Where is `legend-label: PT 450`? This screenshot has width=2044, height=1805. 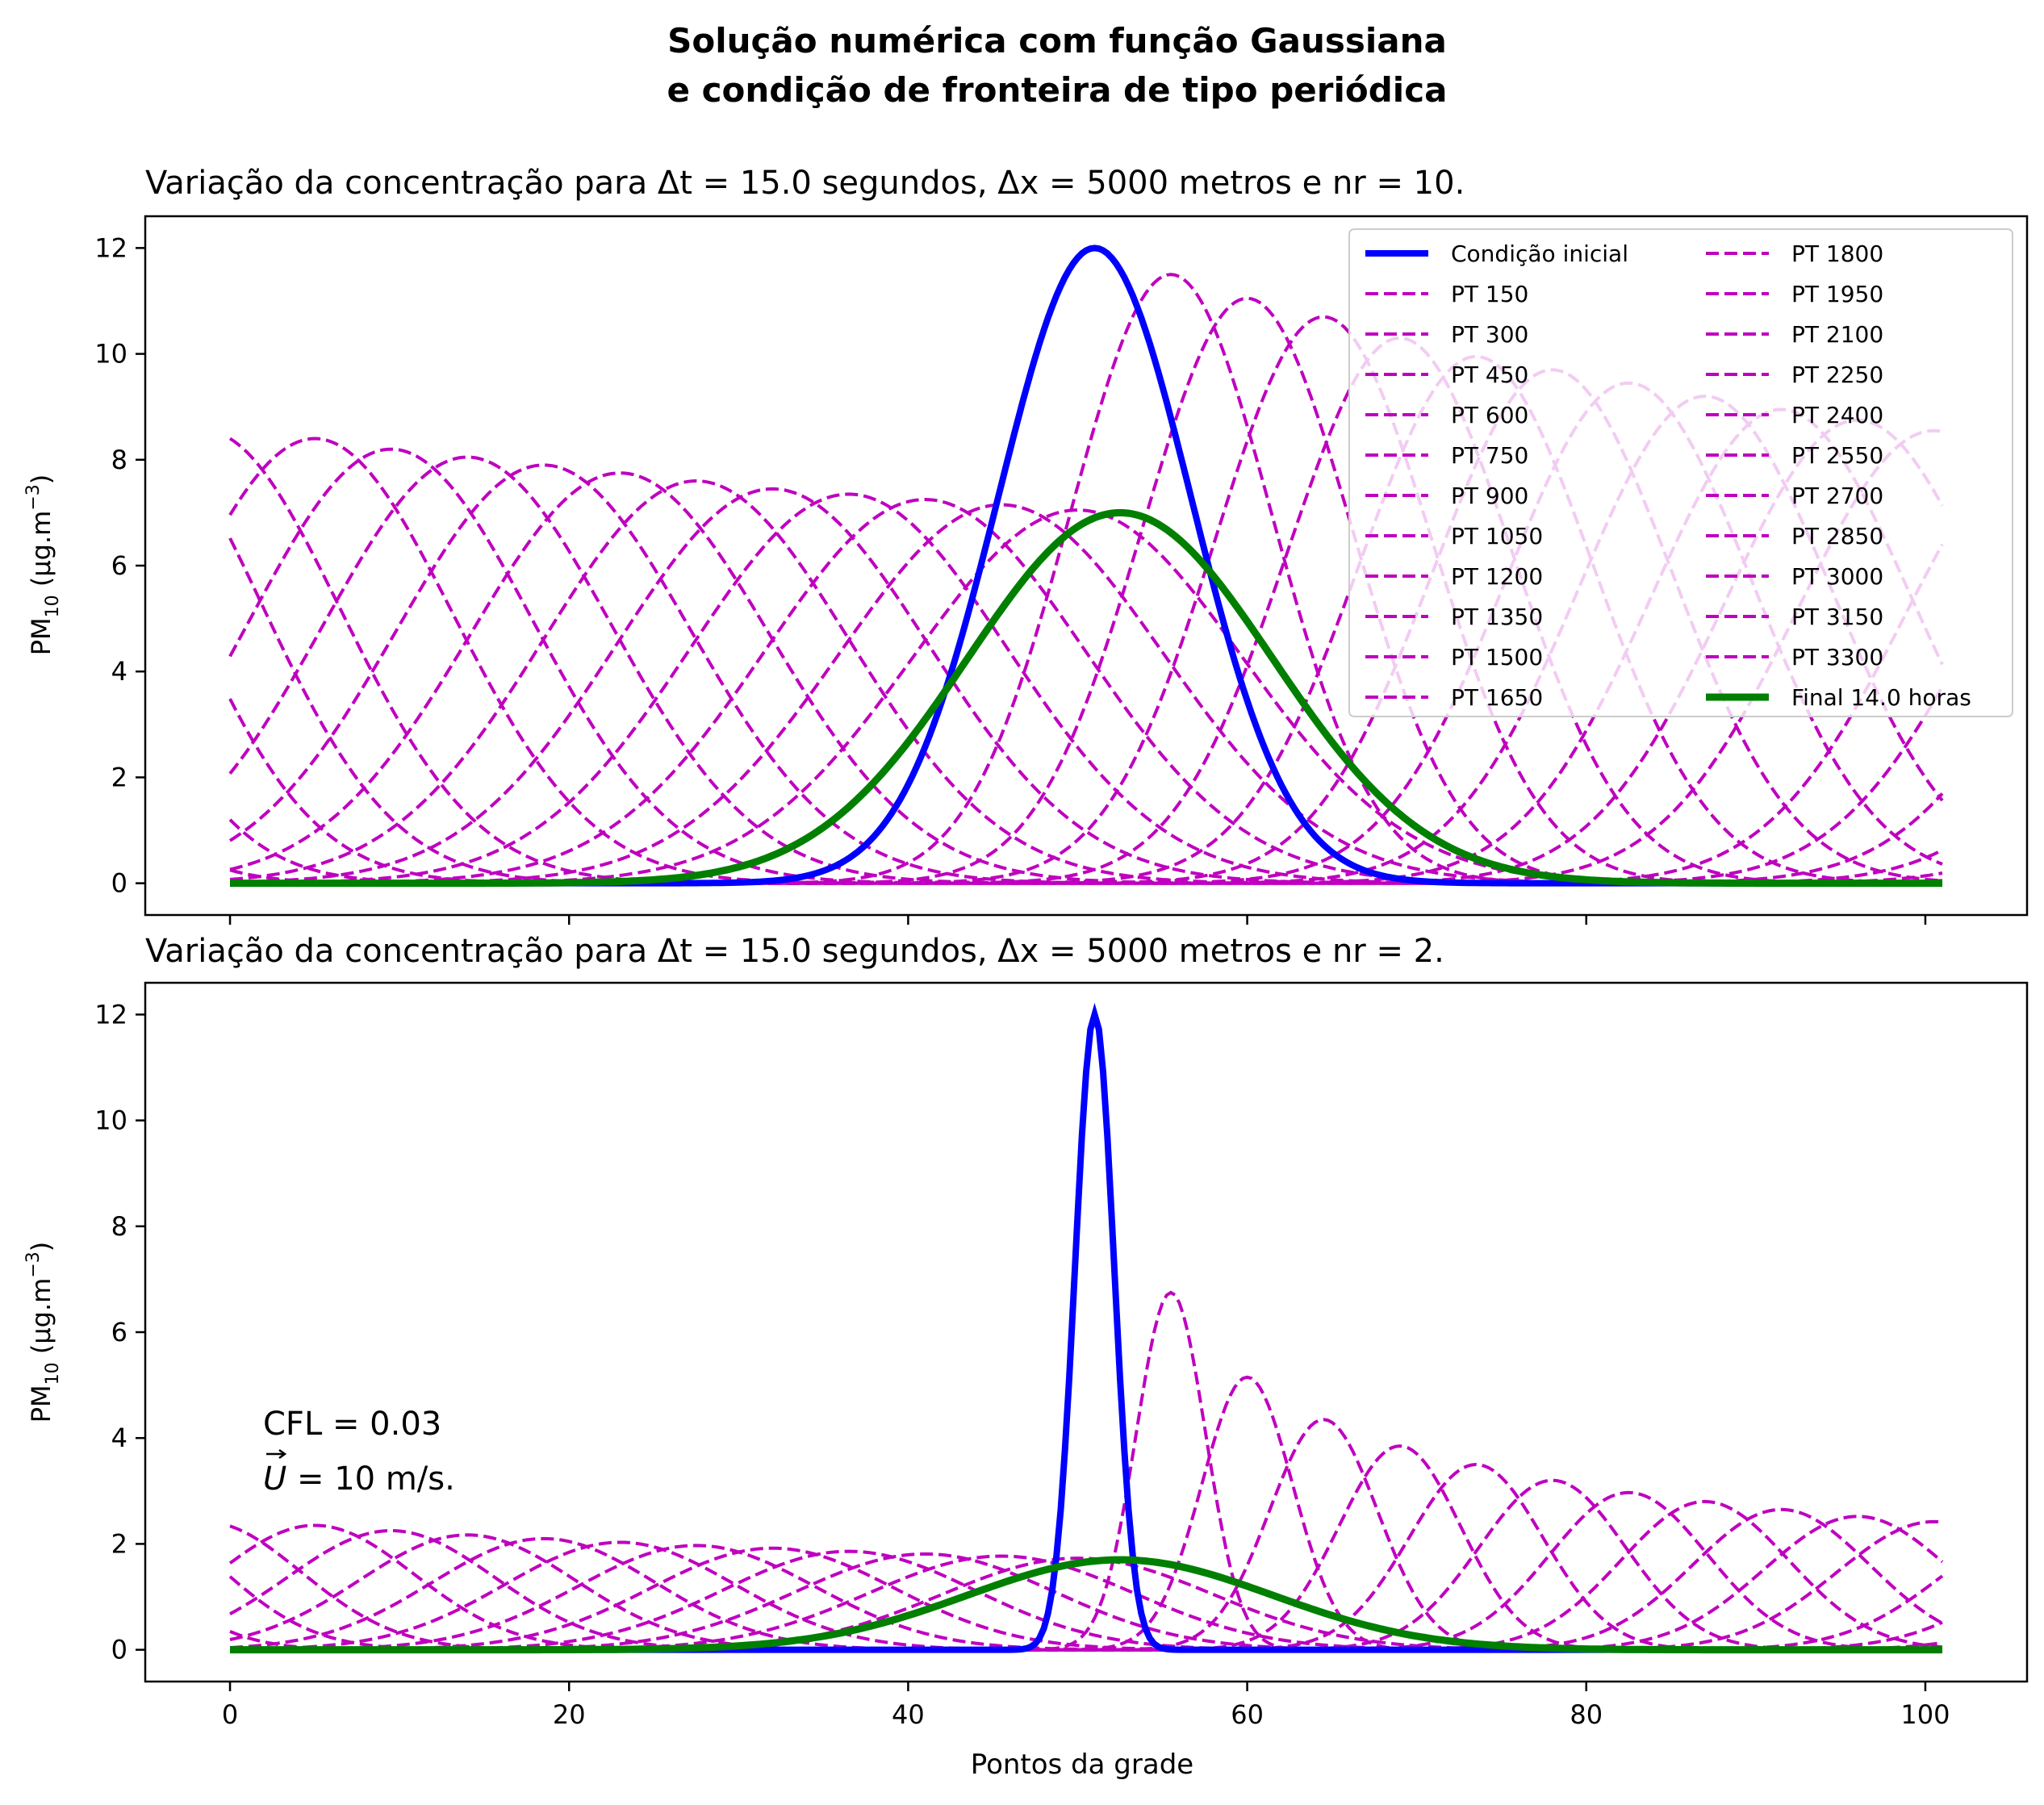
legend-label: PT 450 is located at coordinates (1489, 374).